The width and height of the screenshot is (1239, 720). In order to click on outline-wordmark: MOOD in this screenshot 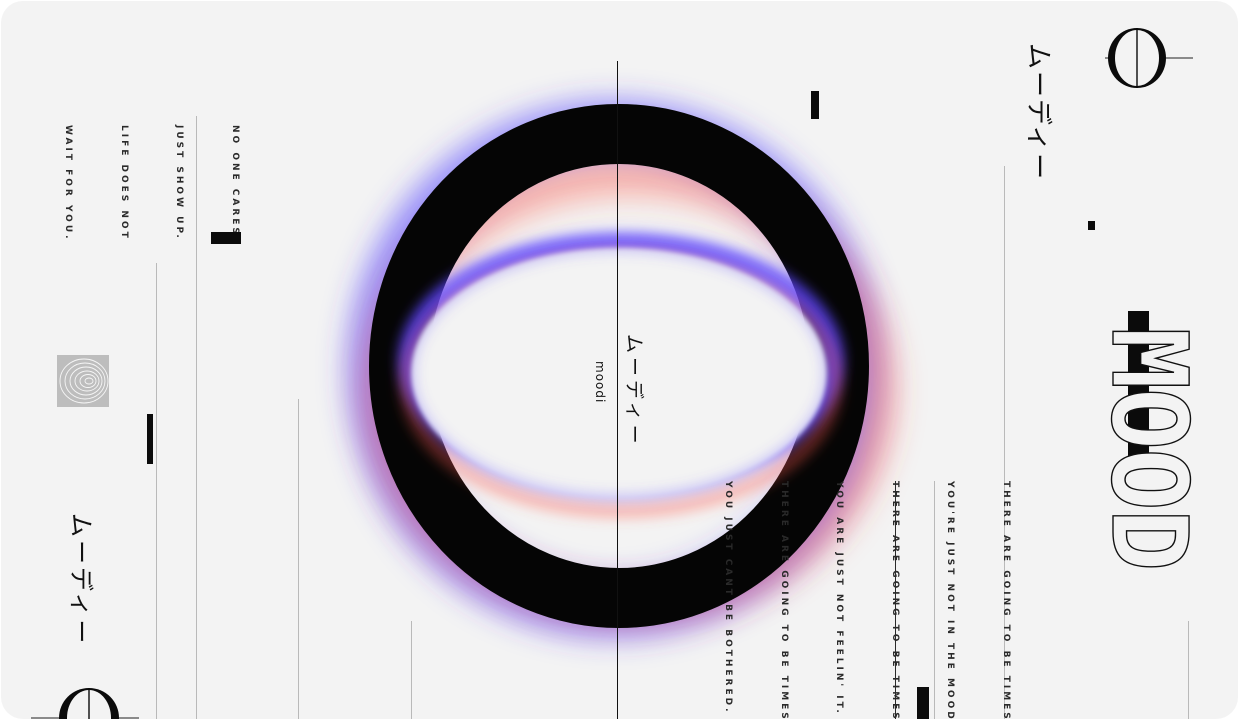, I will do `click(1148, 448)`.